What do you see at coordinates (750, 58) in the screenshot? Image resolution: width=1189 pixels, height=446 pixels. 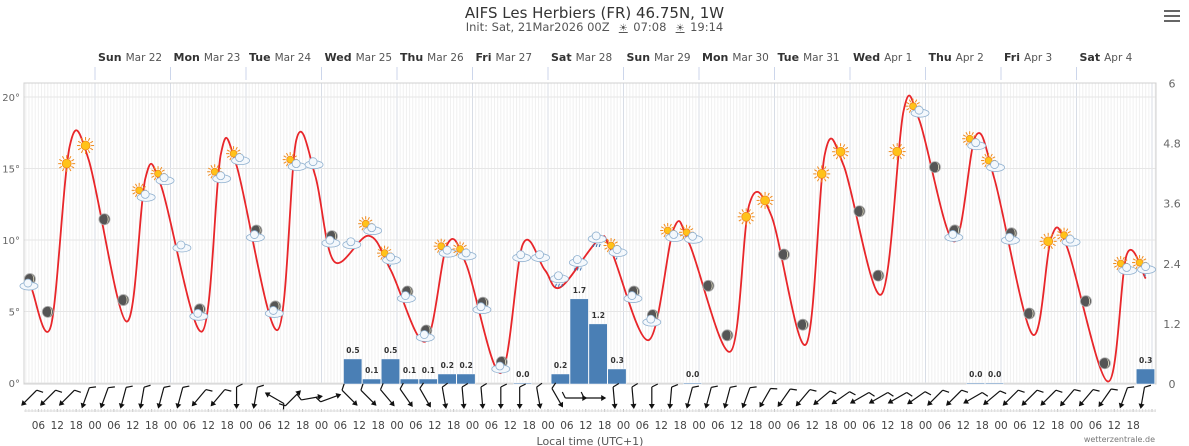 I see `day-date: Mar 30` at bounding box center [750, 58].